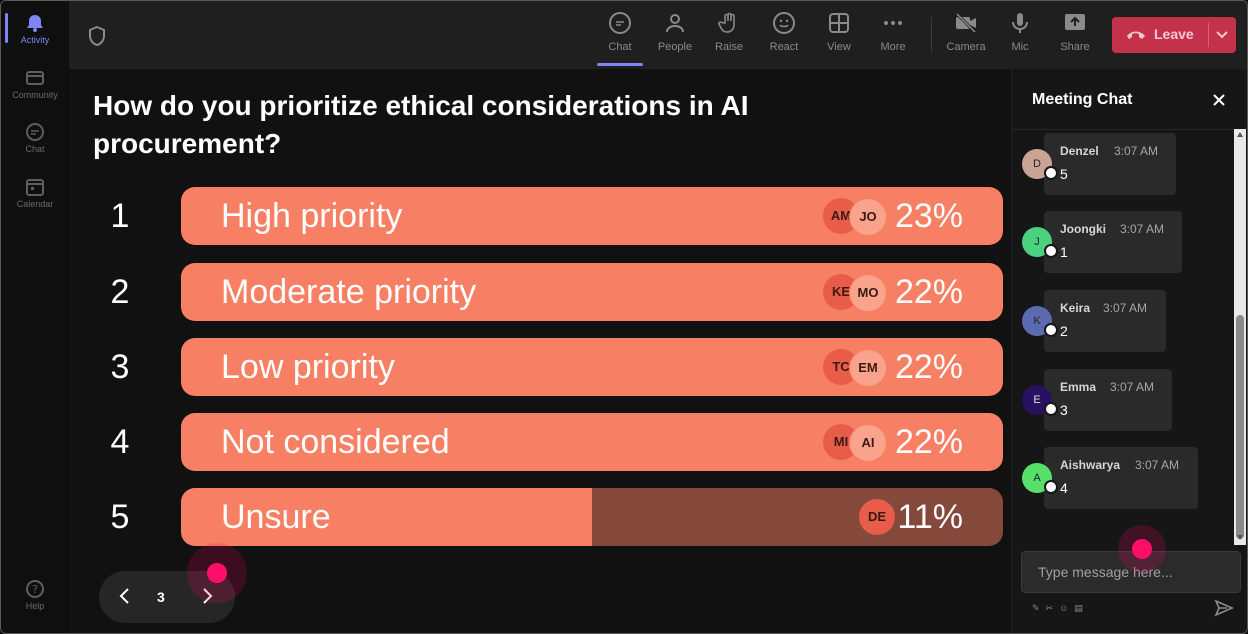  I want to click on share-icon, so click(1075, 22).